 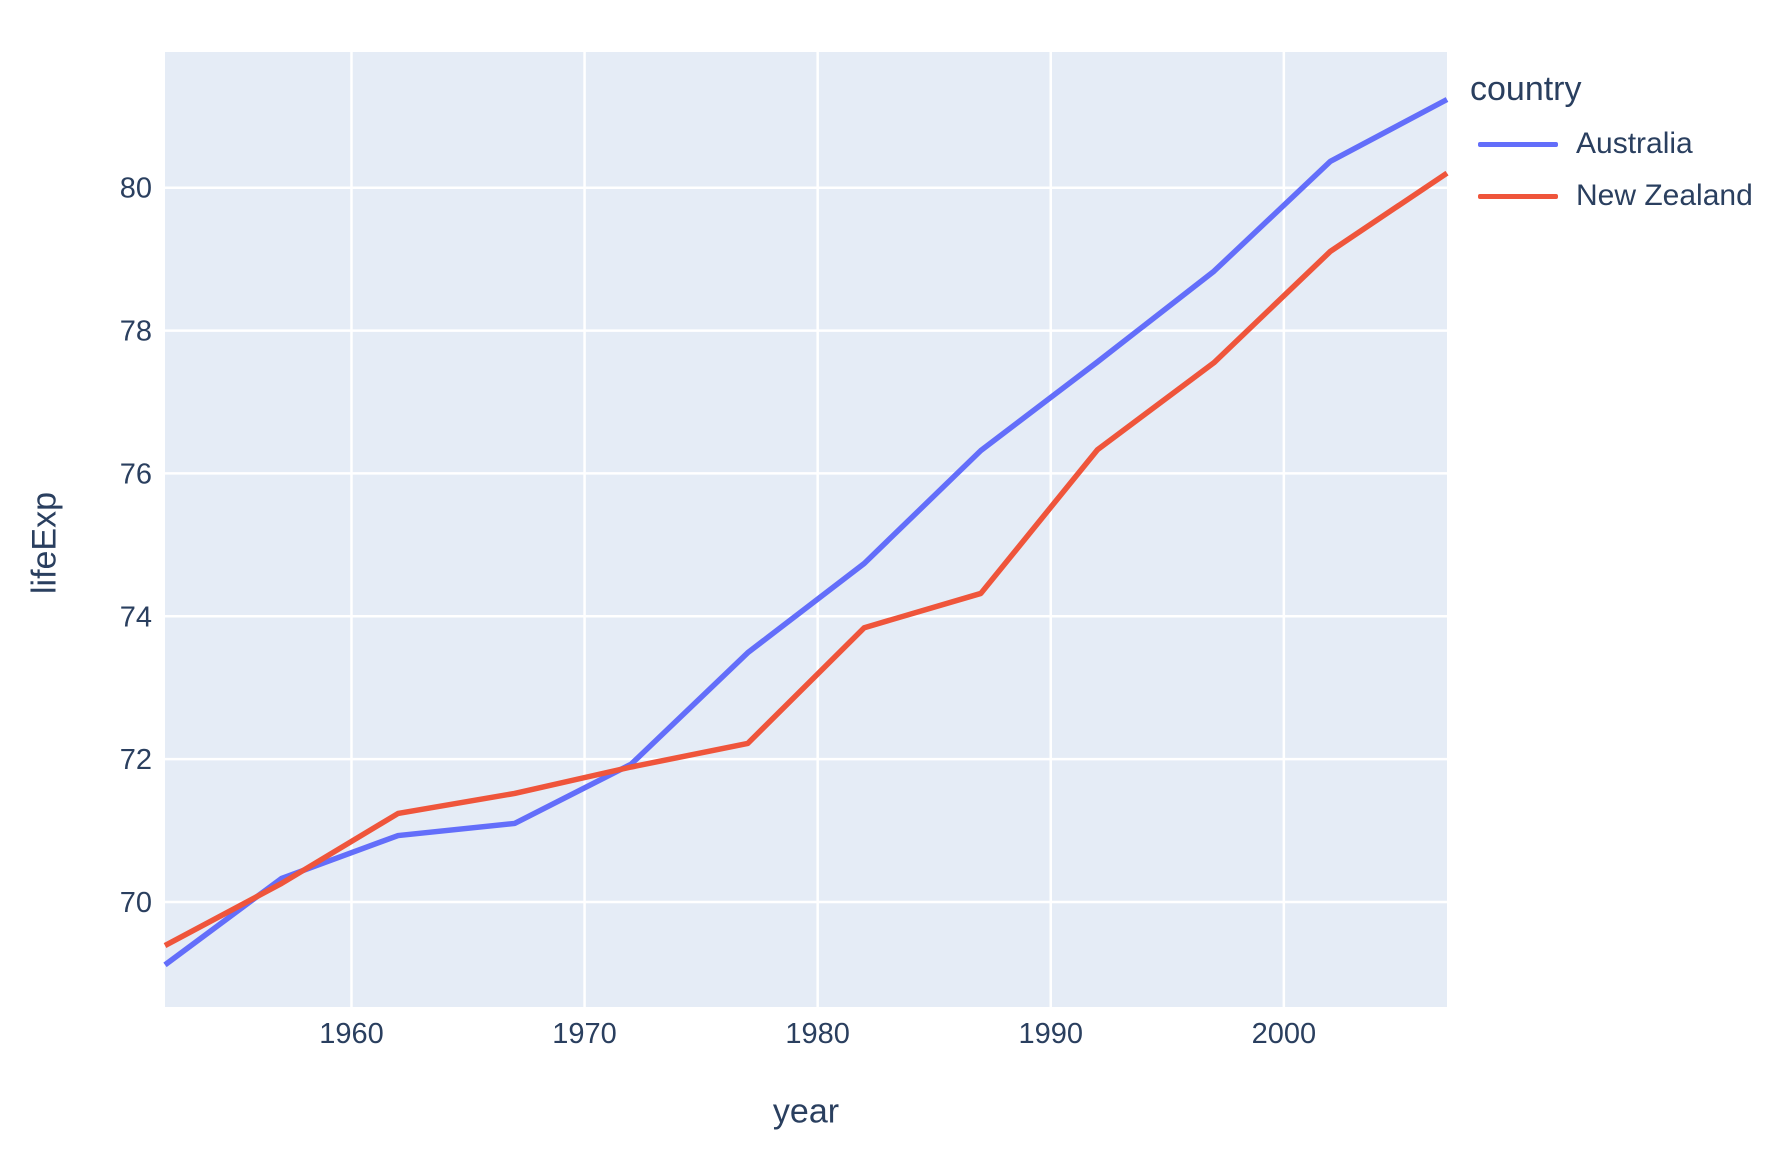 What do you see at coordinates (1284, 1034) in the screenshot?
I see `x-tick-label: 2000` at bounding box center [1284, 1034].